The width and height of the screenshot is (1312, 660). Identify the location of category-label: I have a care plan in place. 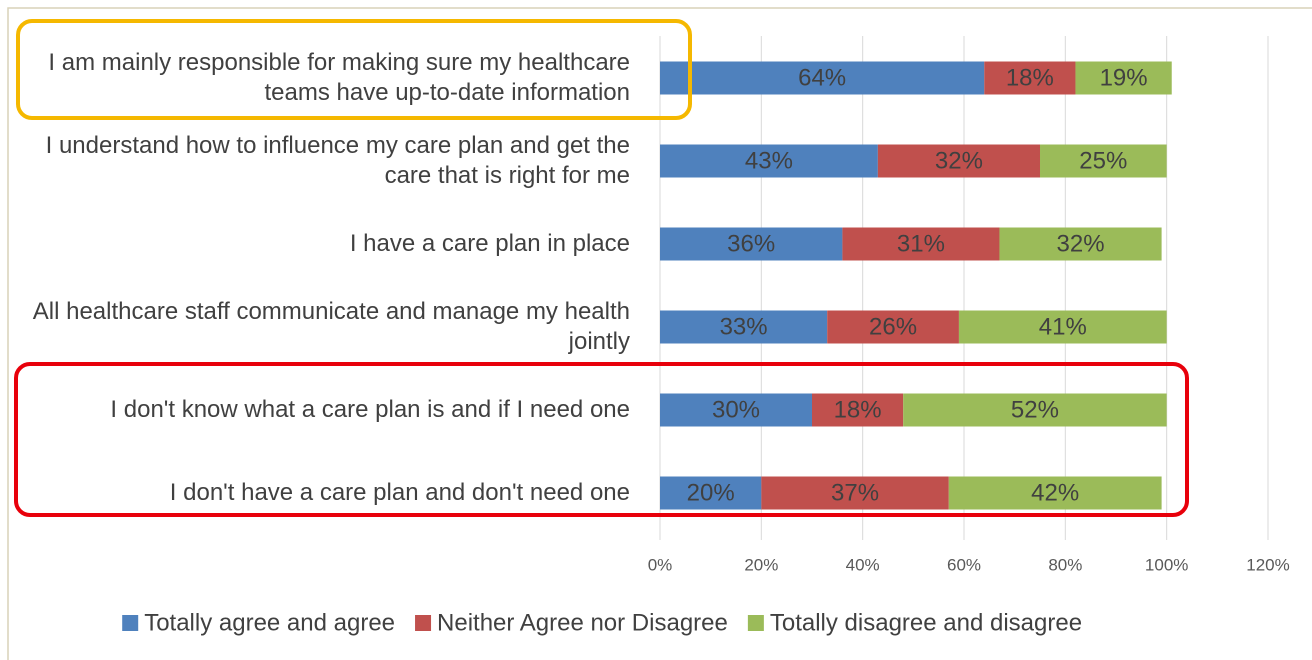
(489, 243).